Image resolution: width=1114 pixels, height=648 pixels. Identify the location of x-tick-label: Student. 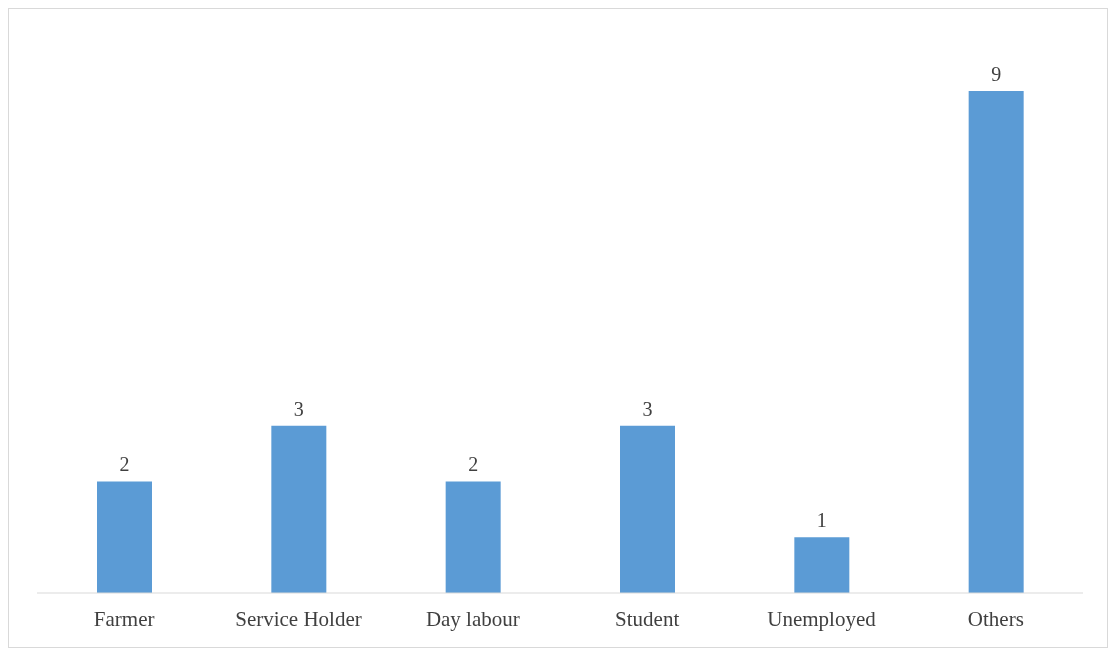
(647, 618).